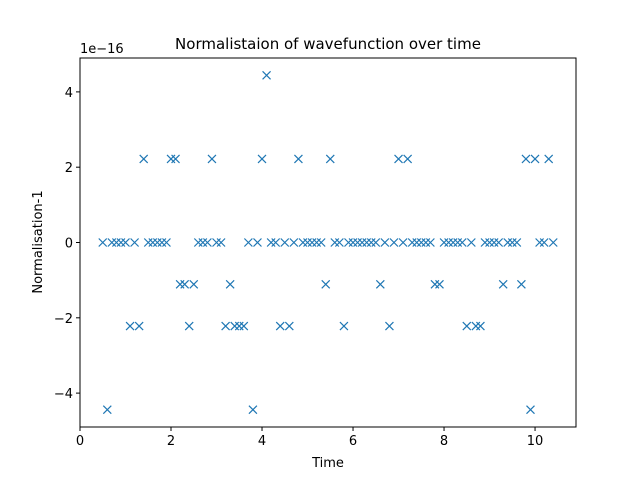  Describe the element at coordinates (444, 441) in the screenshot. I see `x-tick-label: 8` at that location.